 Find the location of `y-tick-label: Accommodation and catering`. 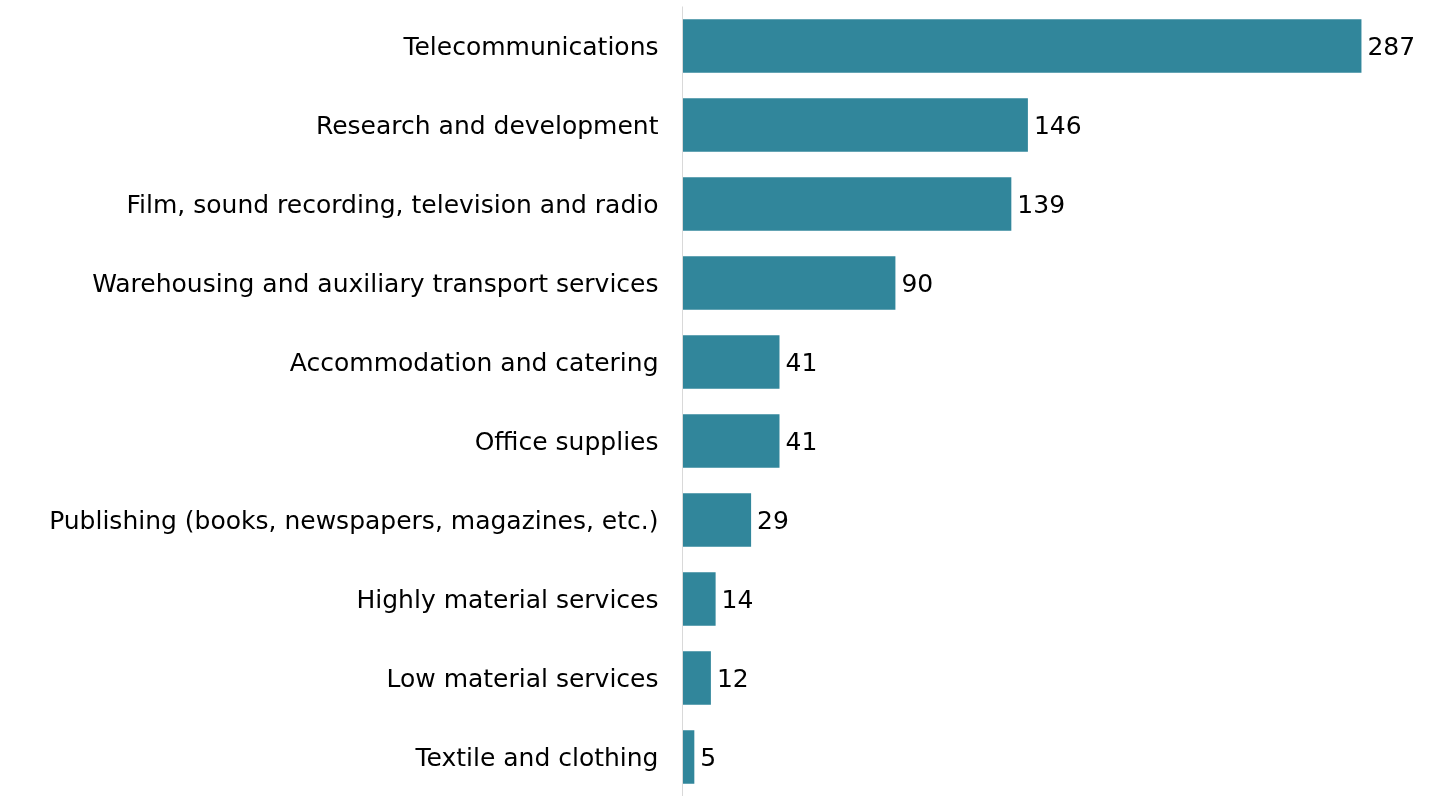

y-tick-label: Accommodation and catering is located at coordinates (474, 362).